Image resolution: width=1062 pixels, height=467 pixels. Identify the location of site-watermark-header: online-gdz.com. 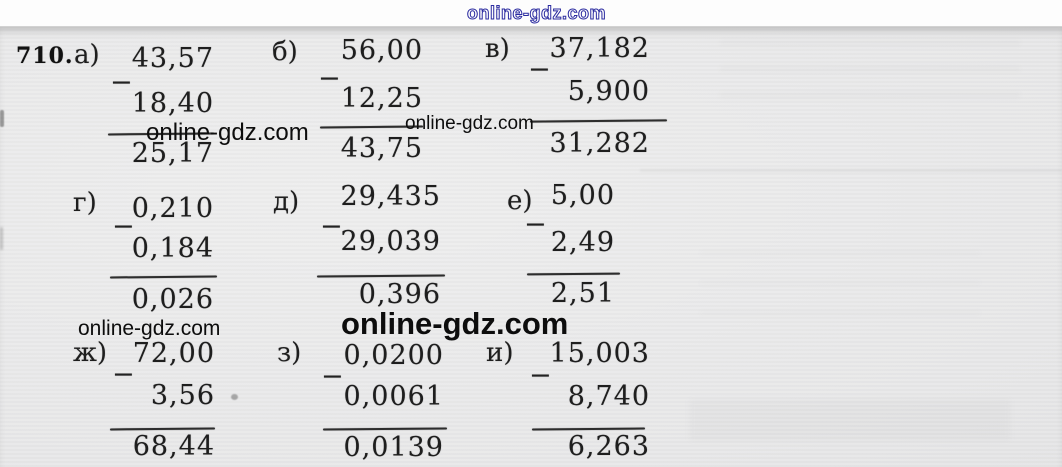
(537, 13).